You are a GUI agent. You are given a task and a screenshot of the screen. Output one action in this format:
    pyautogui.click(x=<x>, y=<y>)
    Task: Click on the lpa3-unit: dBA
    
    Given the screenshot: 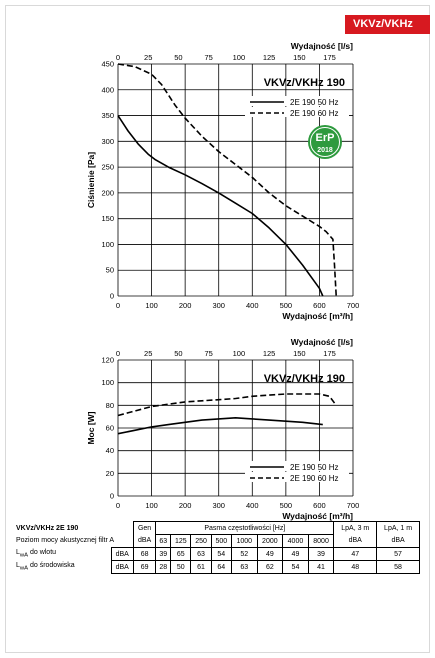 What is the action you would take?
    pyautogui.click(x=355, y=541)
    